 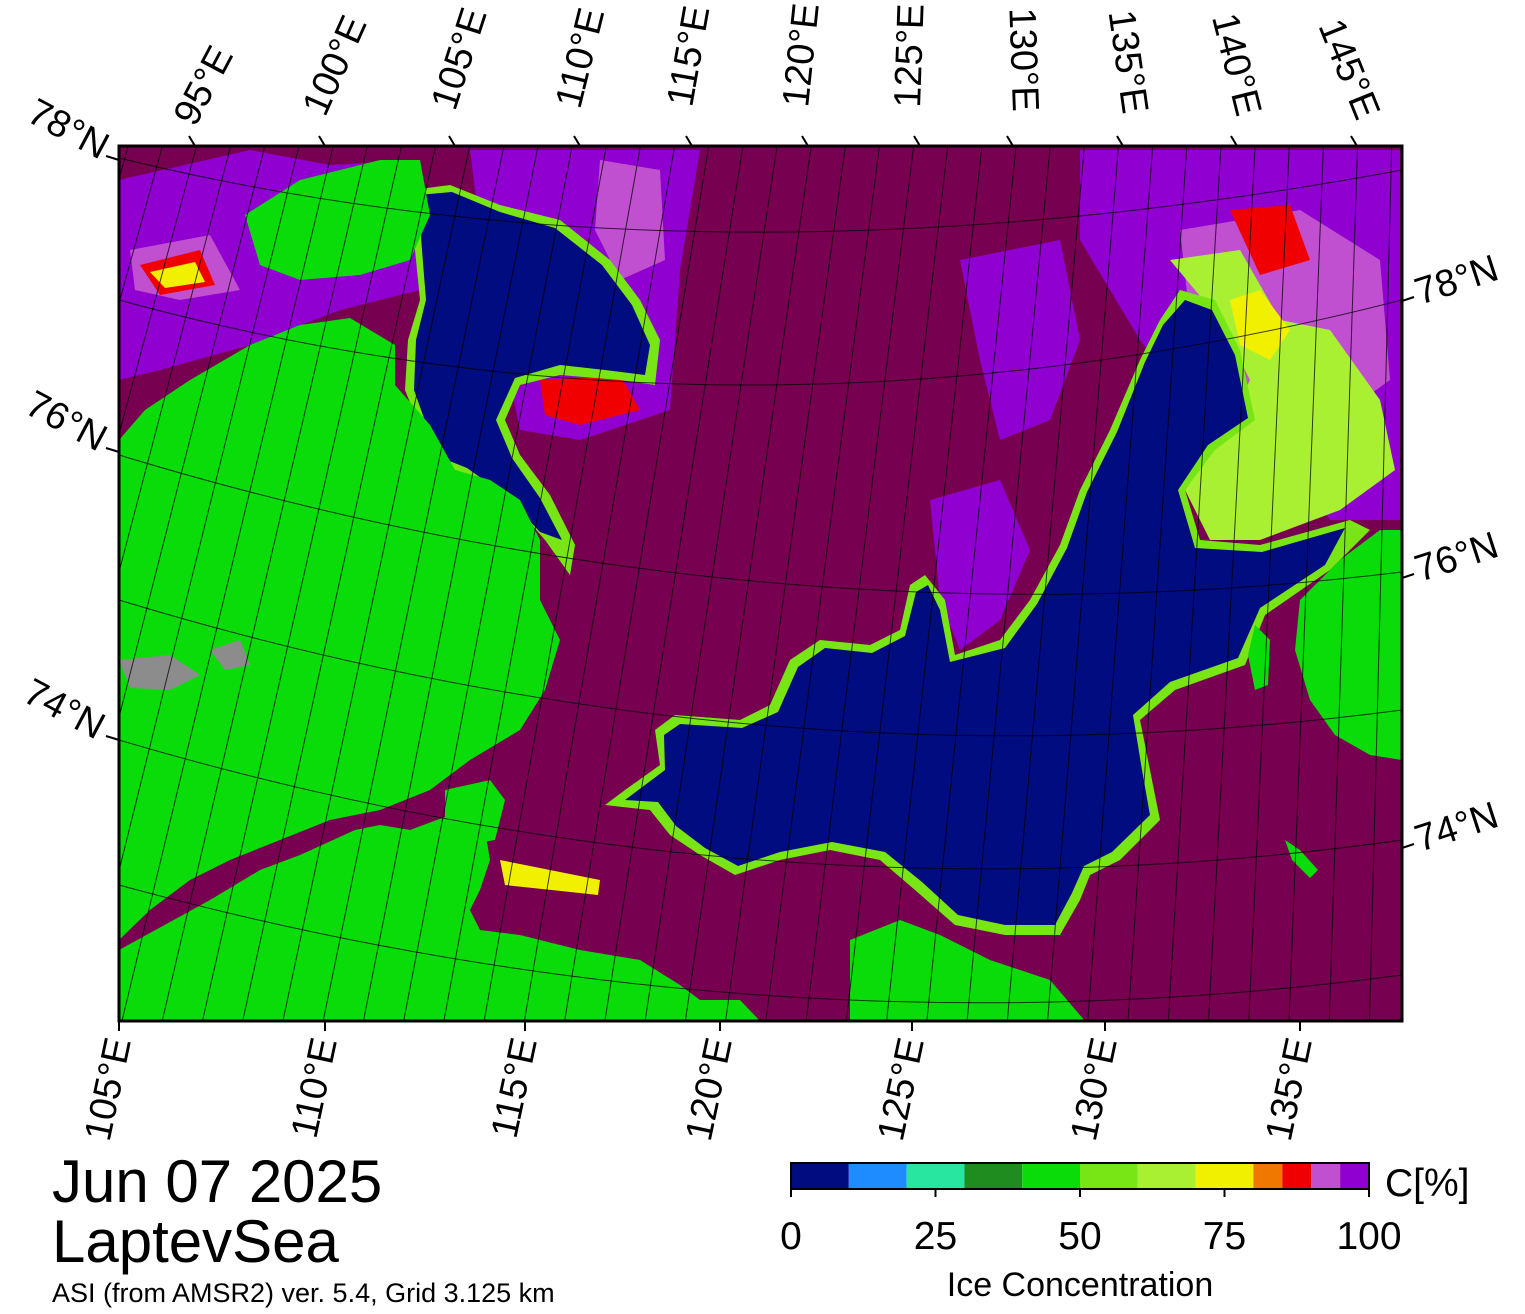 I want to click on colorbar-tick-label: 75, so click(x=1224, y=1236).